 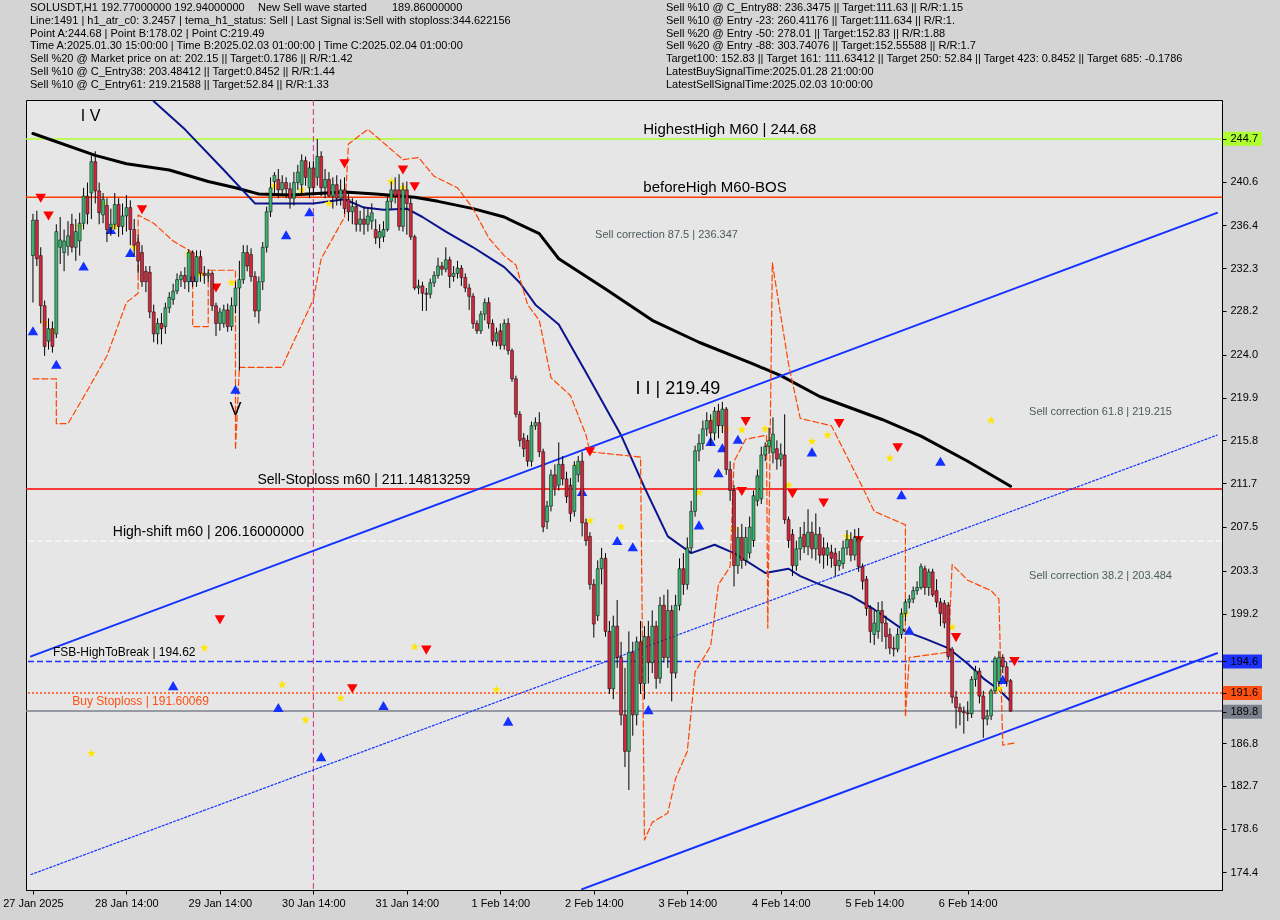 I want to click on annotation: Sell correction 38.2 | 203.484, so click(x=1100, y=575).